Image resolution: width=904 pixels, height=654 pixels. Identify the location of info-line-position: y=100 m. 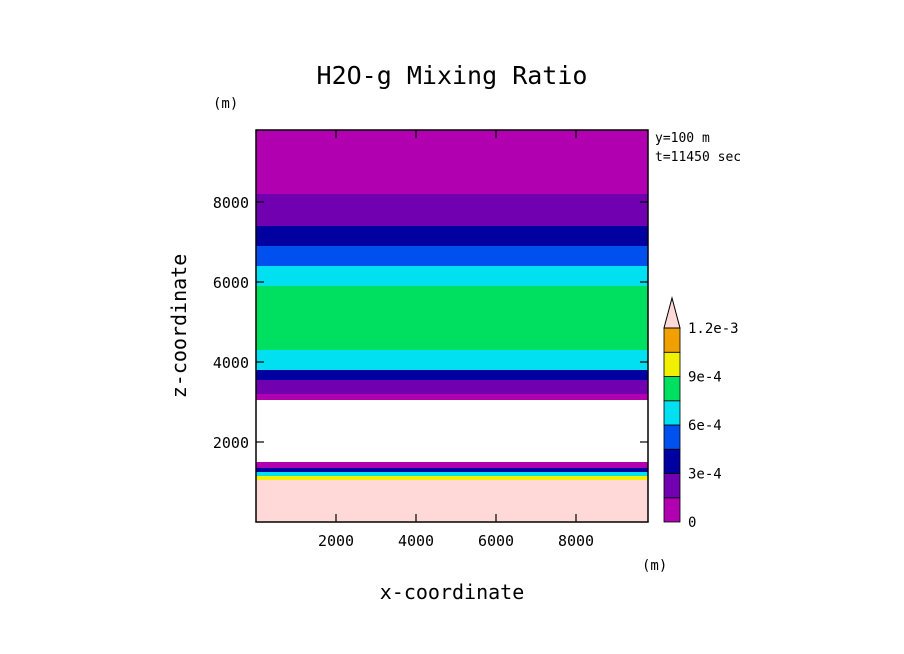
(682, 138).